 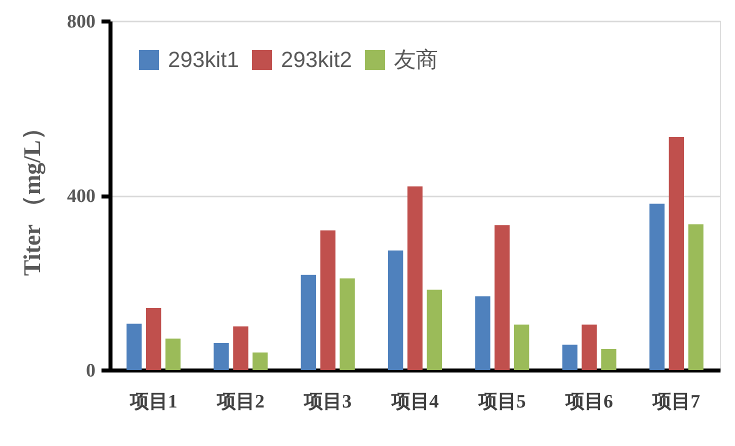 I want to click on x-tick-label: 项目5, so click(x=501, y=402).